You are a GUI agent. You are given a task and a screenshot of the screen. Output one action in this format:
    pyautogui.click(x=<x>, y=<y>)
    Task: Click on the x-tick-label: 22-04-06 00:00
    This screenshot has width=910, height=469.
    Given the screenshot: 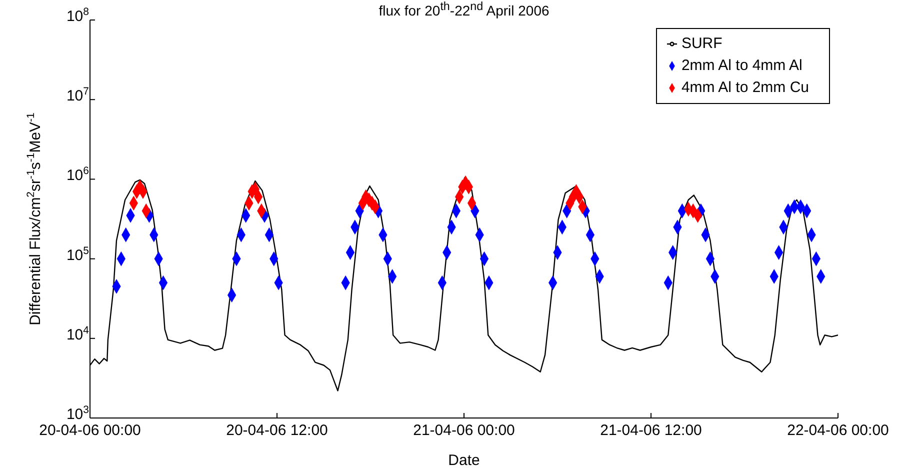 What is the action you would take?
    pyautogui.click(x=838, y=430)
    